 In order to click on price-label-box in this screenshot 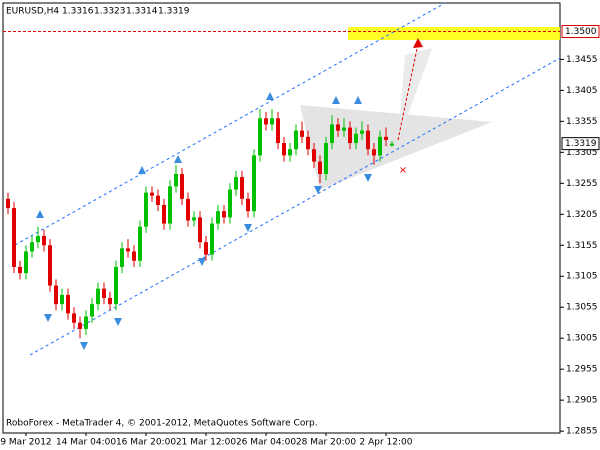, I will do `click(580, 144)`.